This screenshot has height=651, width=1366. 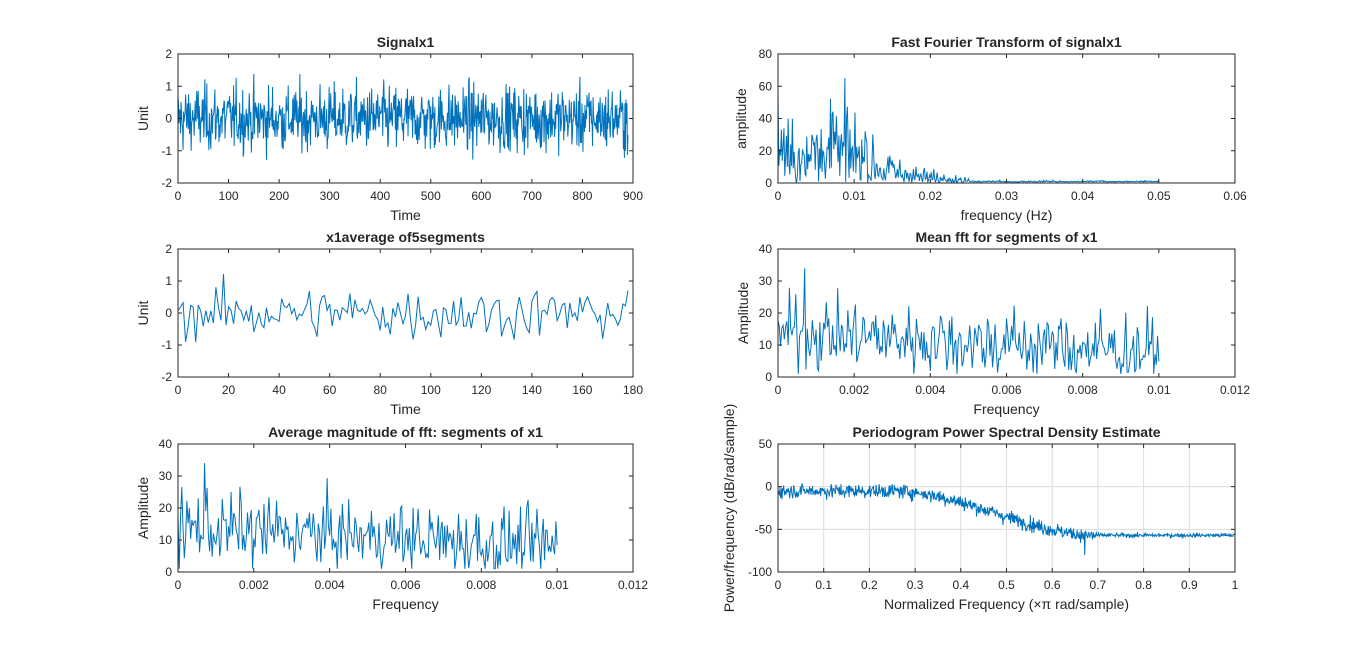 What do you see at coordinates (582, 390) in the screenshot?
I see `x-tick-label: 160` at bounding box center [582, 390].